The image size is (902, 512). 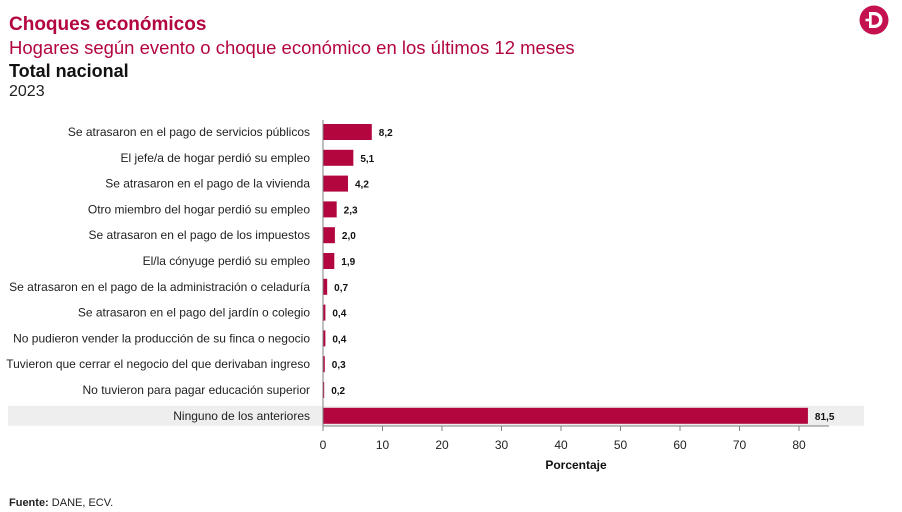 What do you see at coordinates (339, 365) in the screenshot?
I see `value-label: 0,3` at bounding box center [339, 365].